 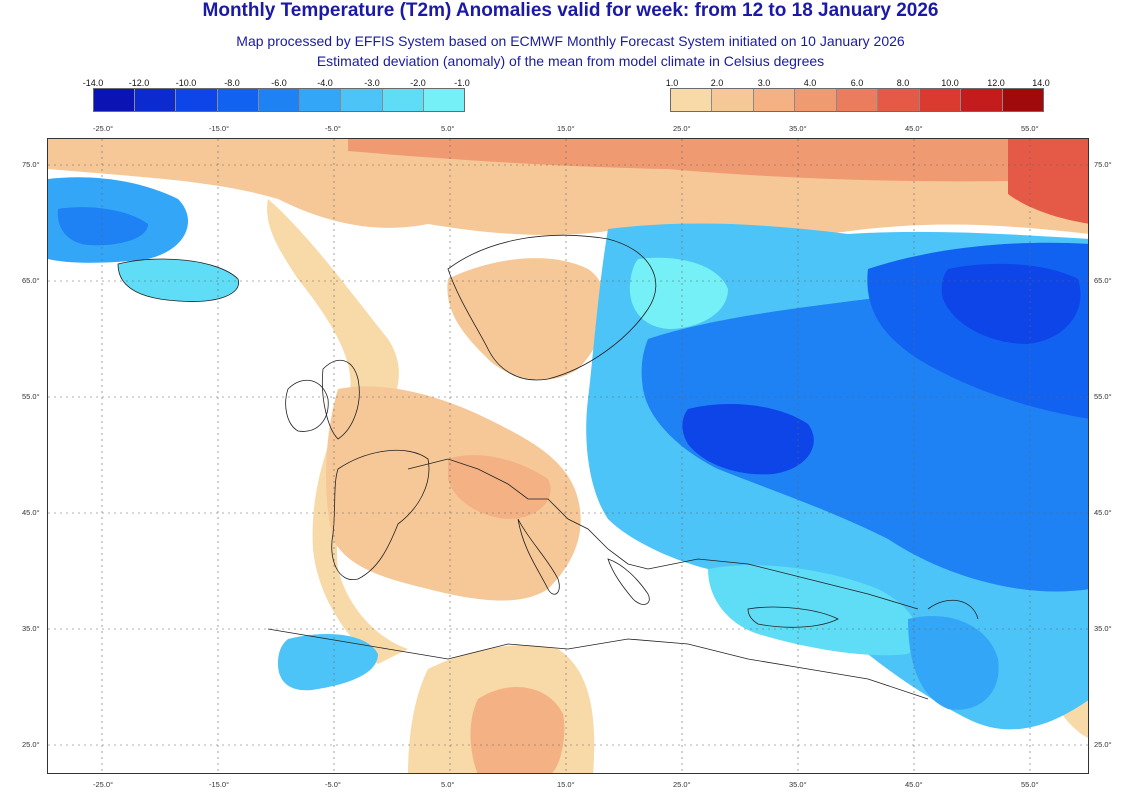 I want to click on lon-label-bottom: -5.0°, so click(x=333, y=784).